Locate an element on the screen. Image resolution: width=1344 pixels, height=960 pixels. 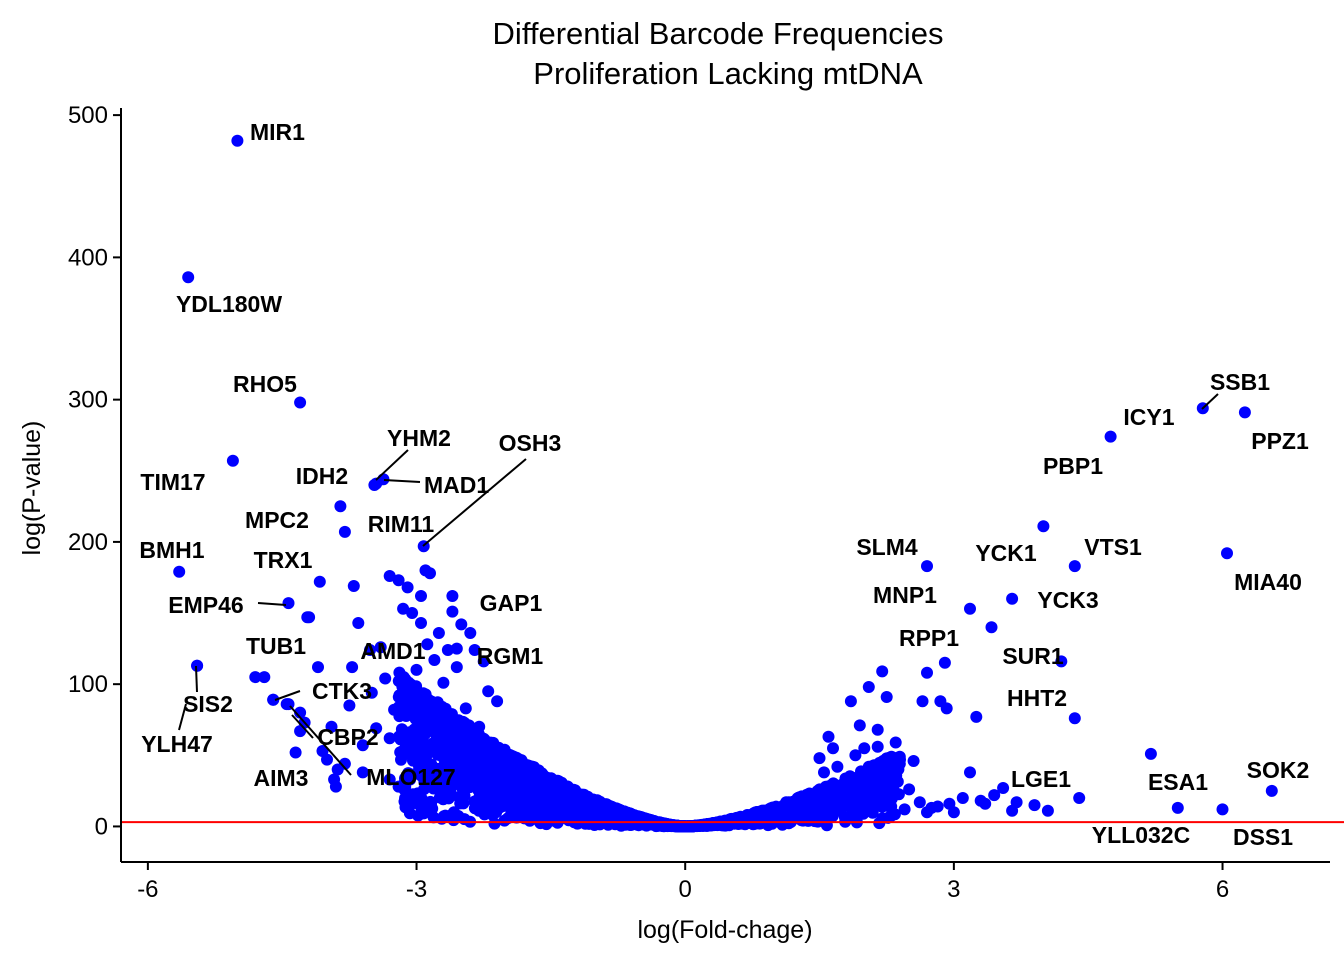
x-tick-label: -3 is located at coordinates (416, 889).